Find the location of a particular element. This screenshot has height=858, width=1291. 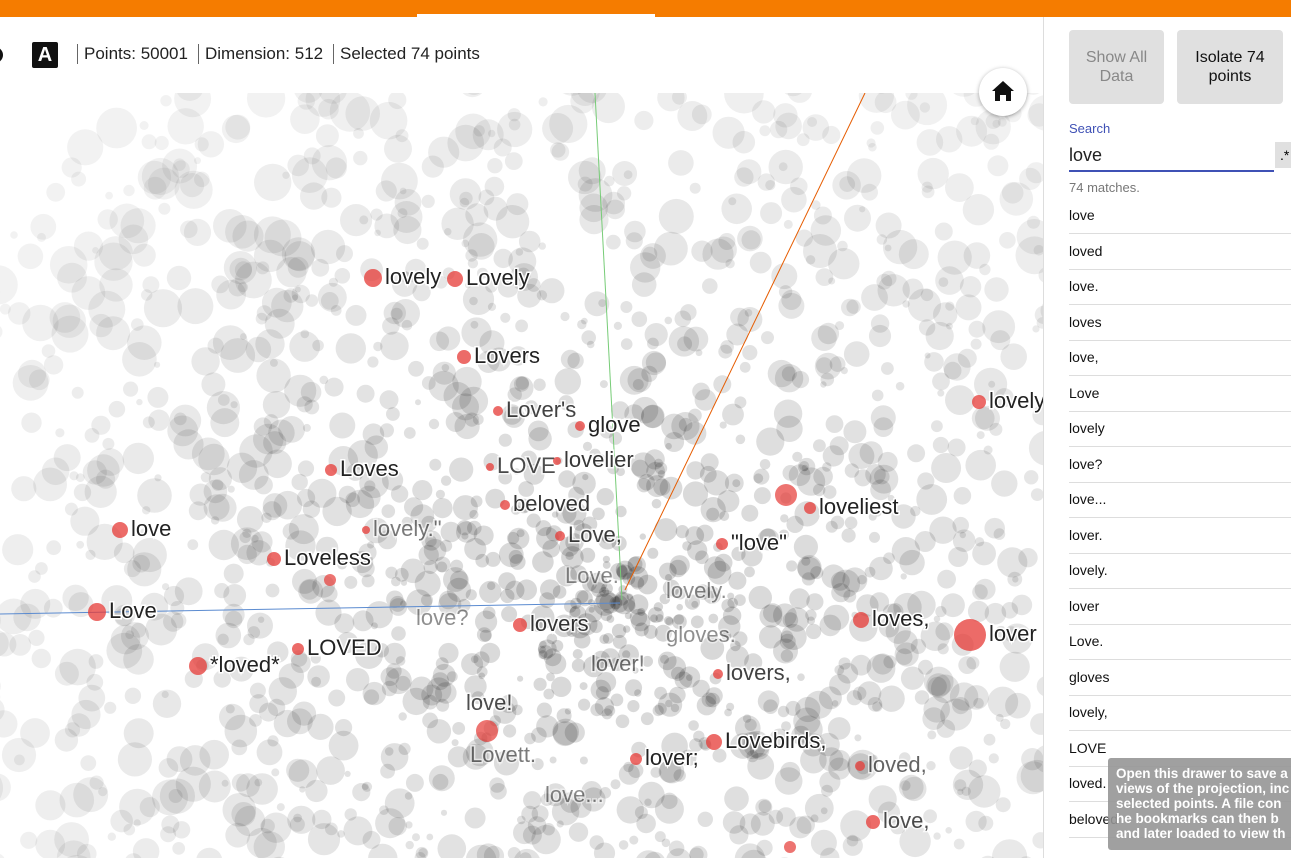

result-item: gloves is located at coordinates (1180, 678).